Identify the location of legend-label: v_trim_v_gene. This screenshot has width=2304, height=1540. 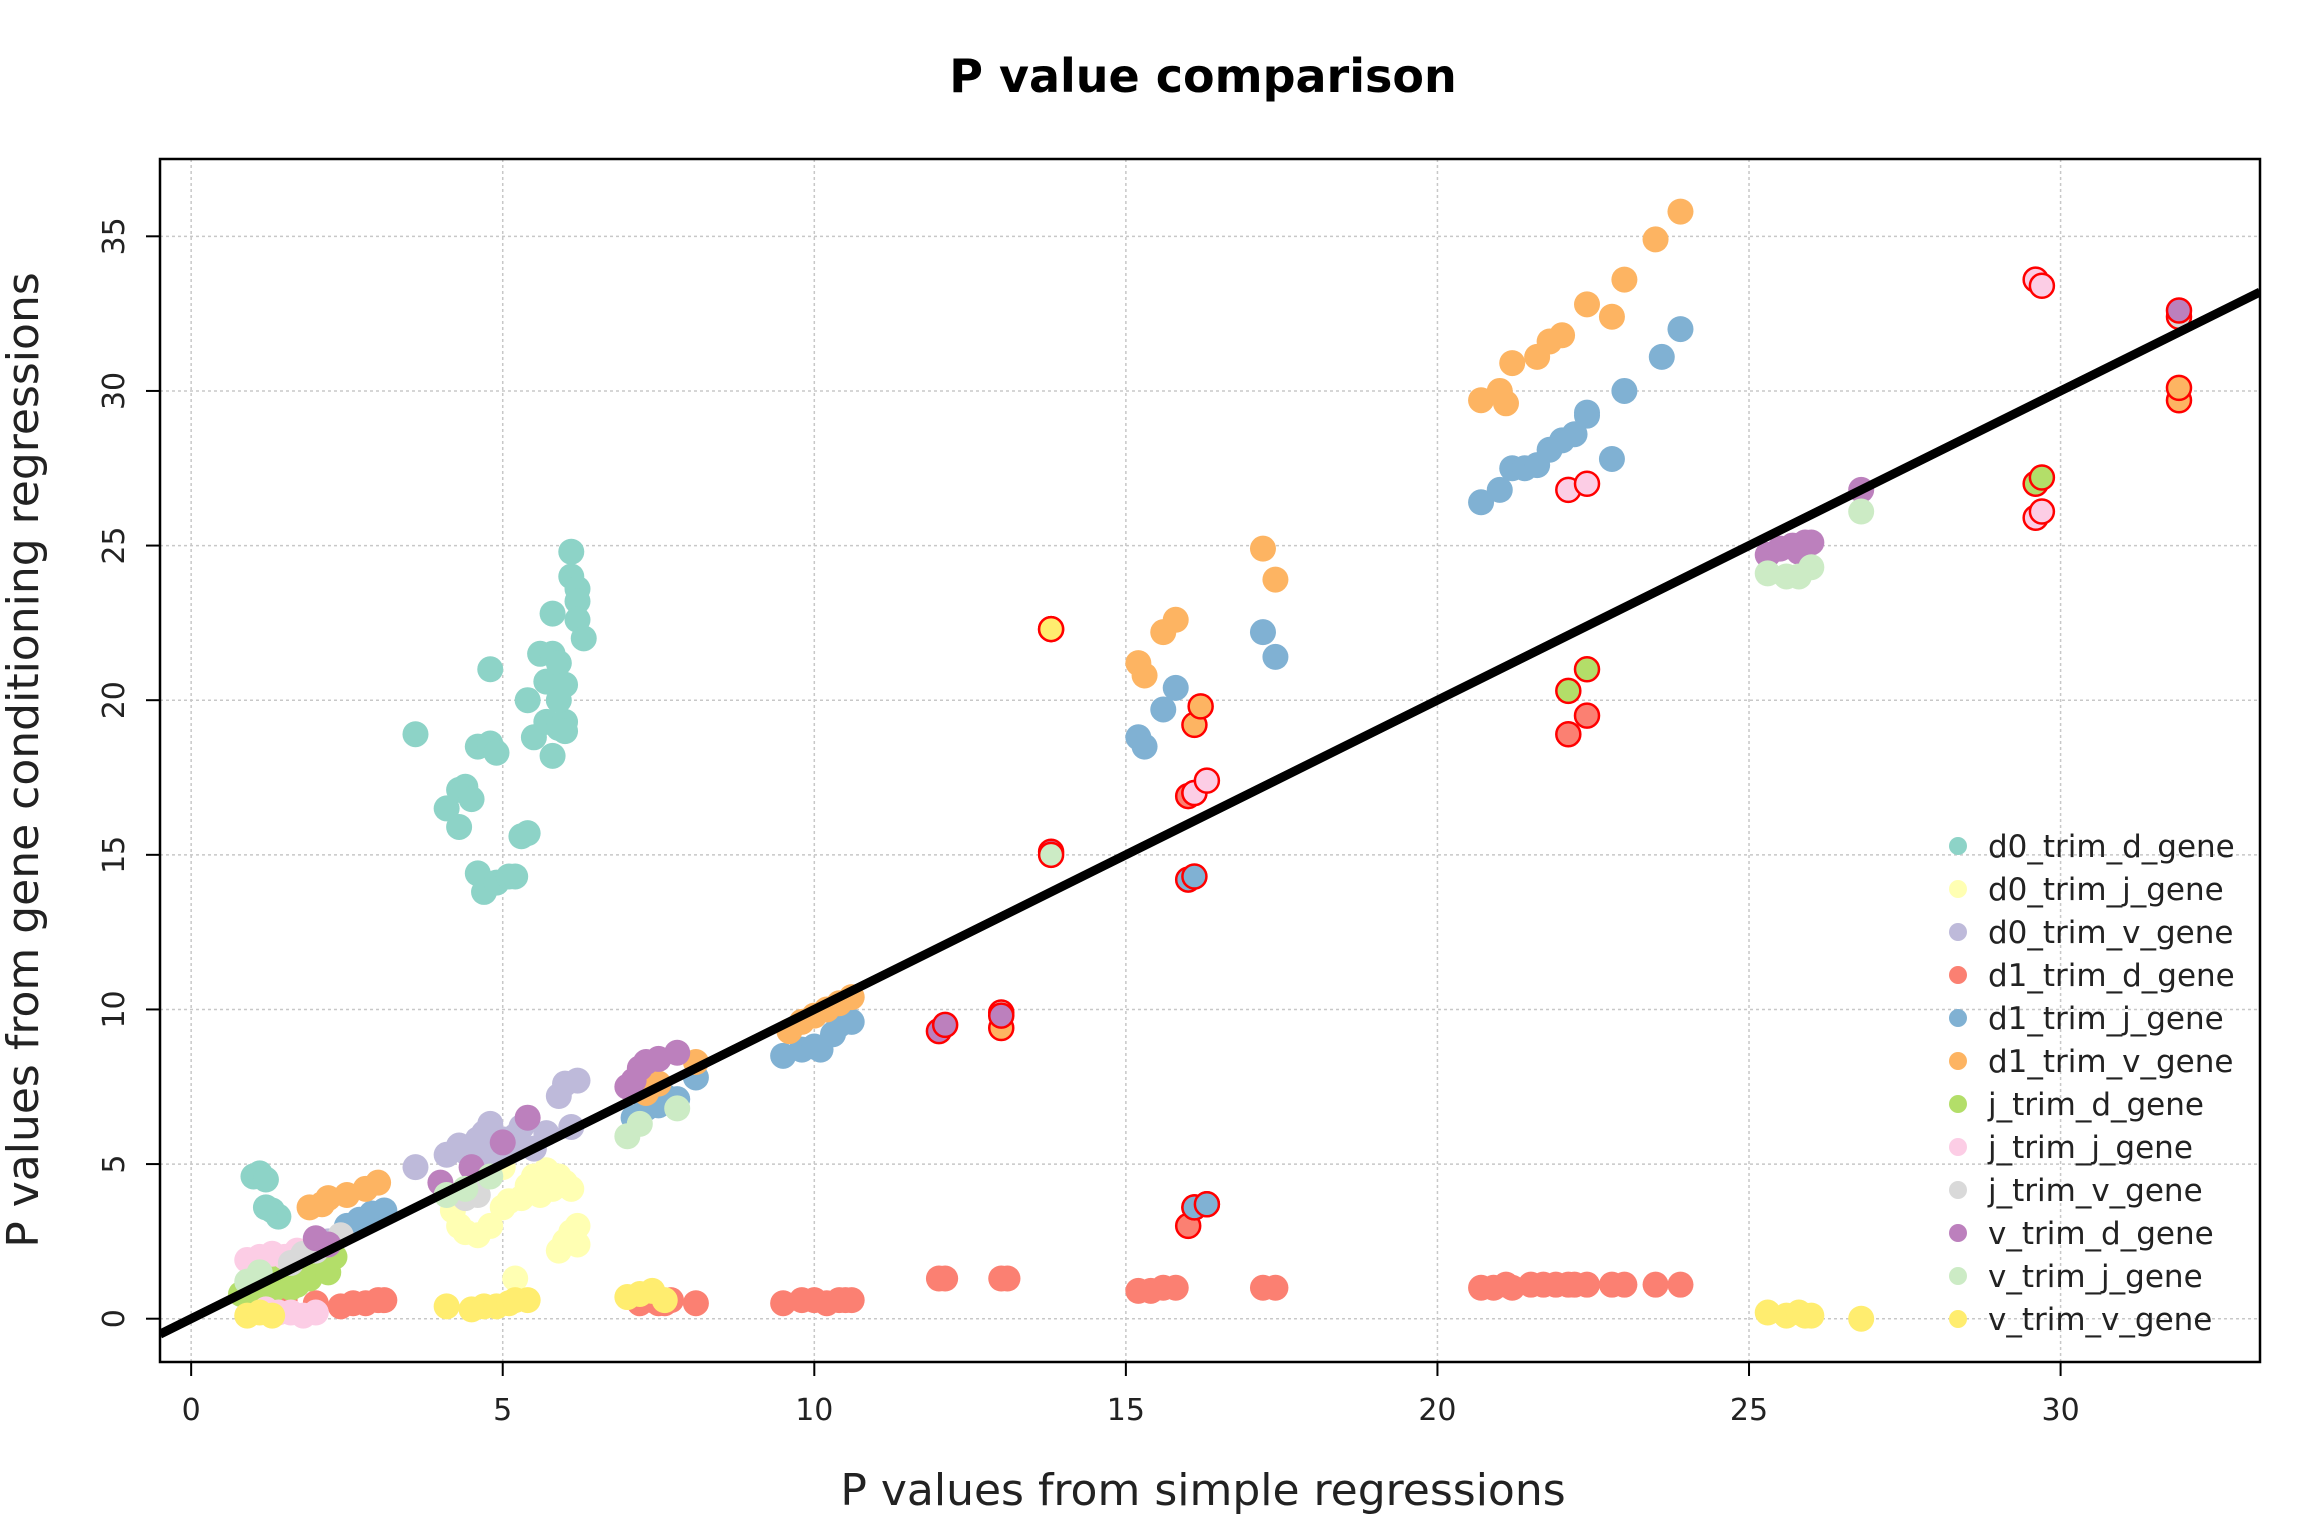
(2100, 1320).